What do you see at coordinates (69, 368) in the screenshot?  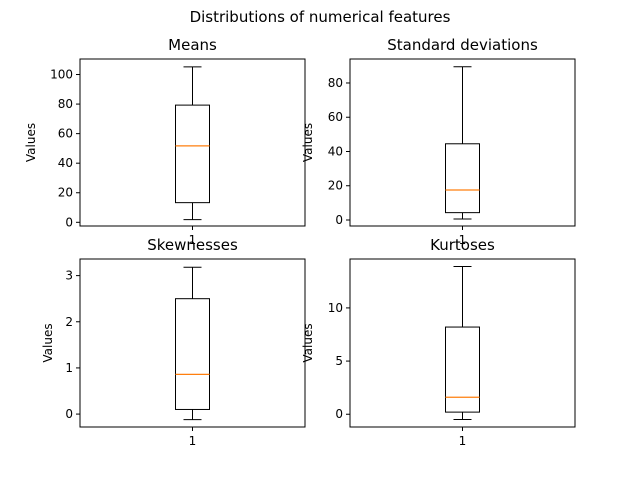 I see `y-tick-label: 1` at bounding box center [69, 368].